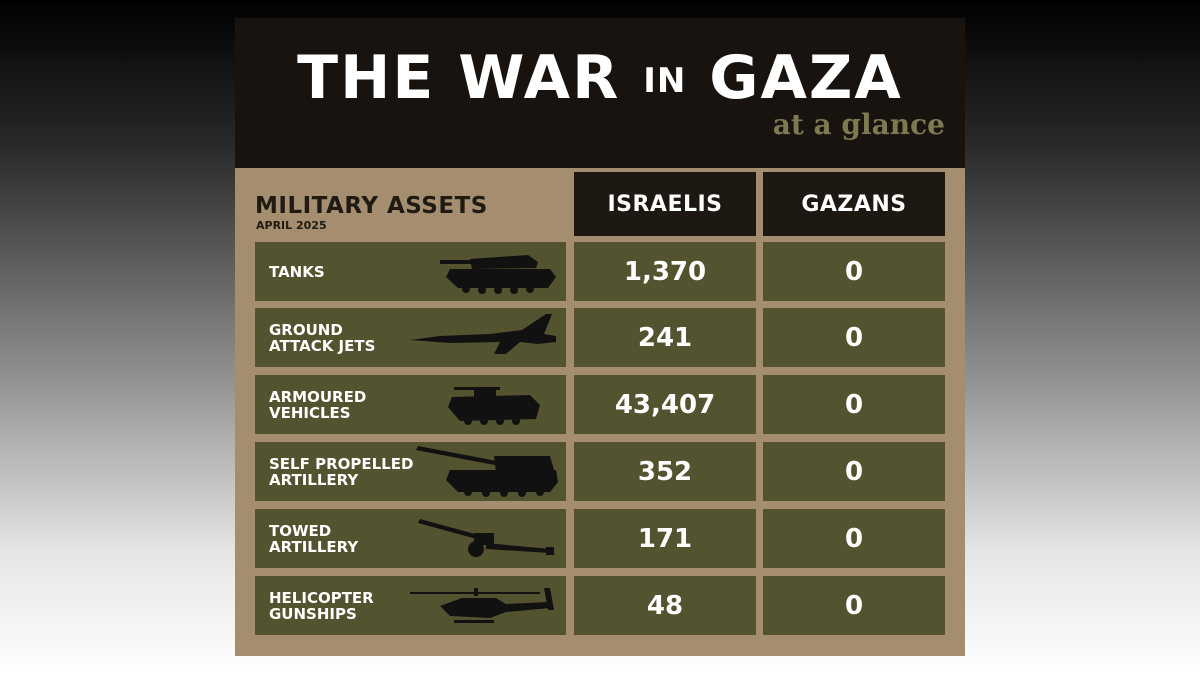  What do you see at coordinates (665, 404) in the screenshot?
I see `cell-israelis-armoured: 43,407` at bounding box center [665, 404].